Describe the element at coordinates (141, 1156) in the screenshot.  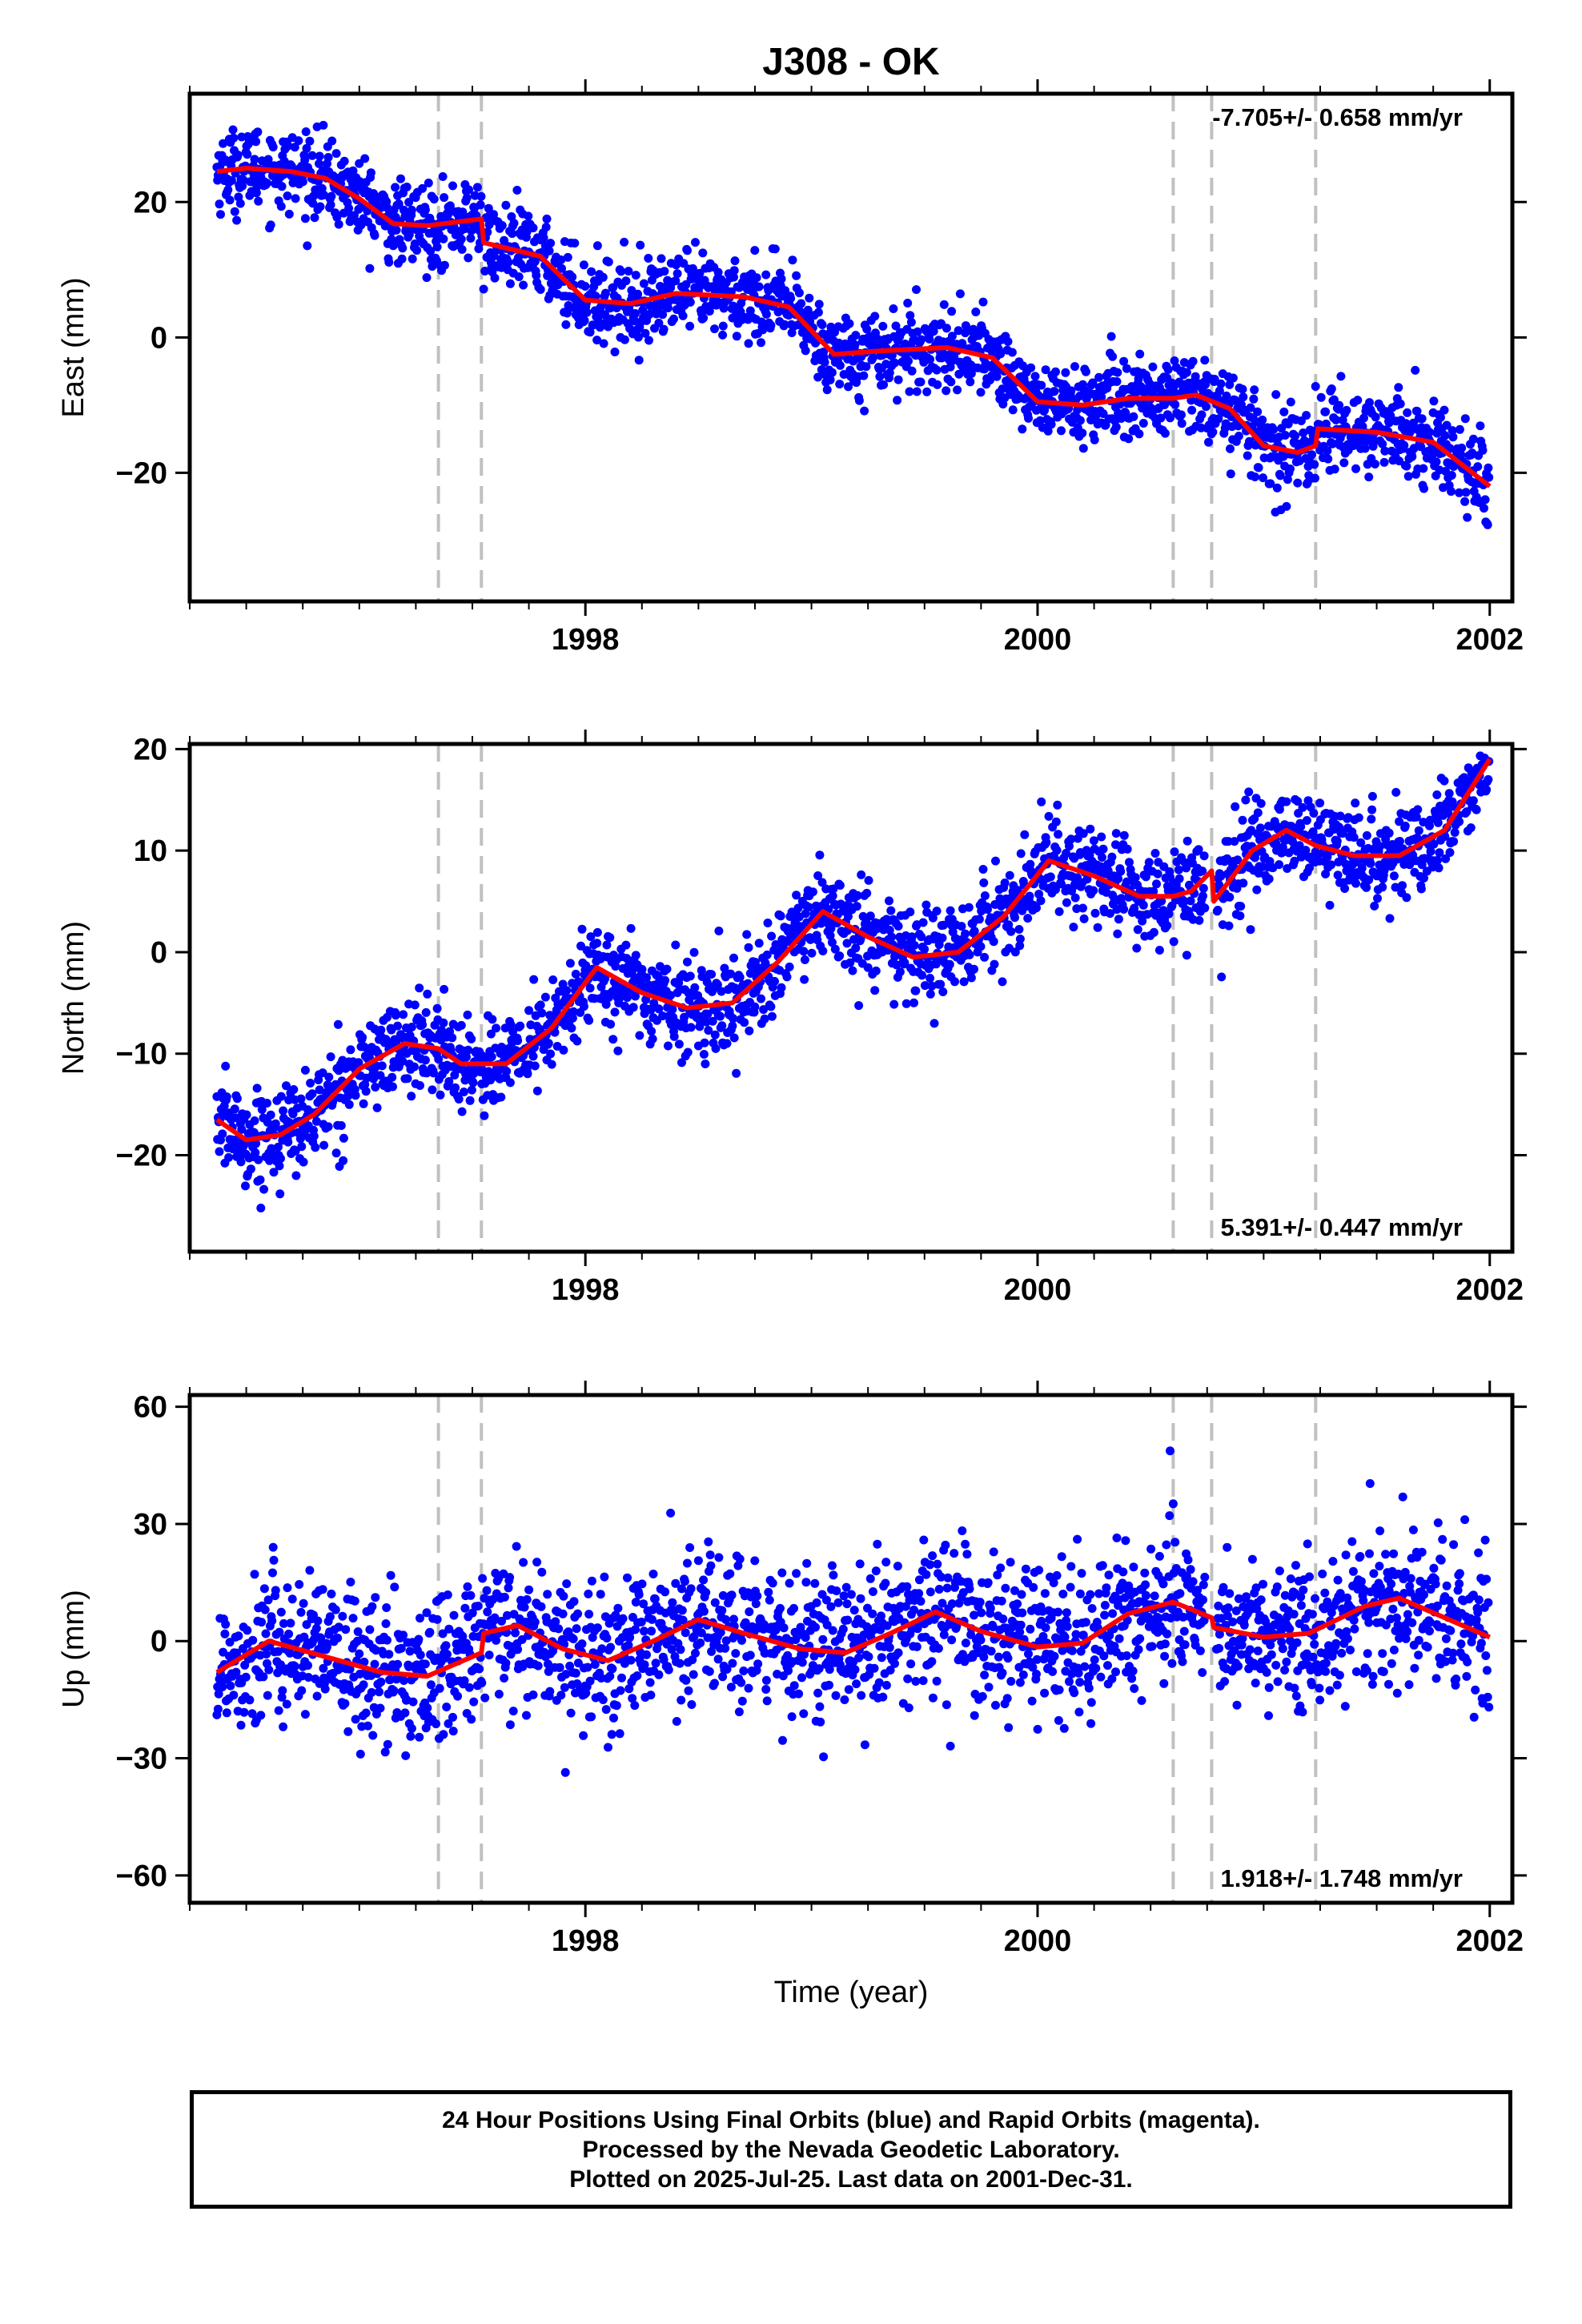
I see `y-tick-label: −20` at that location.